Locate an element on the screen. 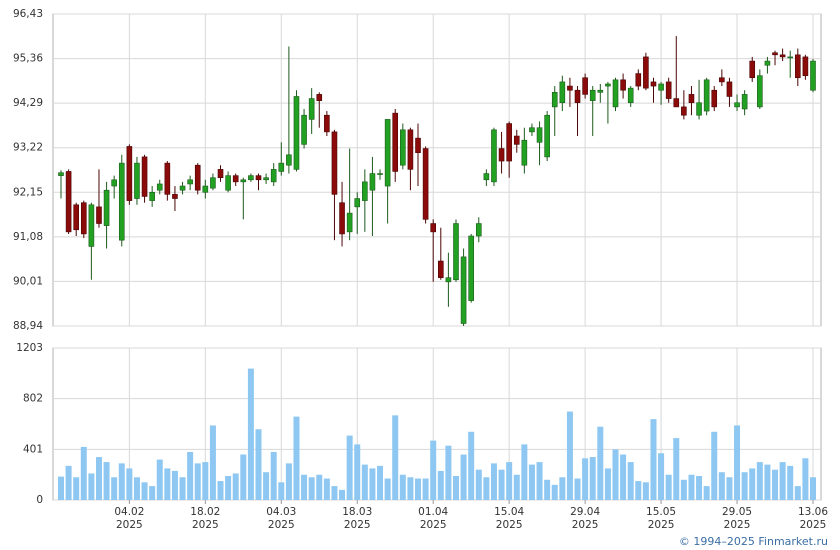 The height and width of the screenshot is (550, 840). x-tick-label: 01.04 is located at coordinates (433, 512).